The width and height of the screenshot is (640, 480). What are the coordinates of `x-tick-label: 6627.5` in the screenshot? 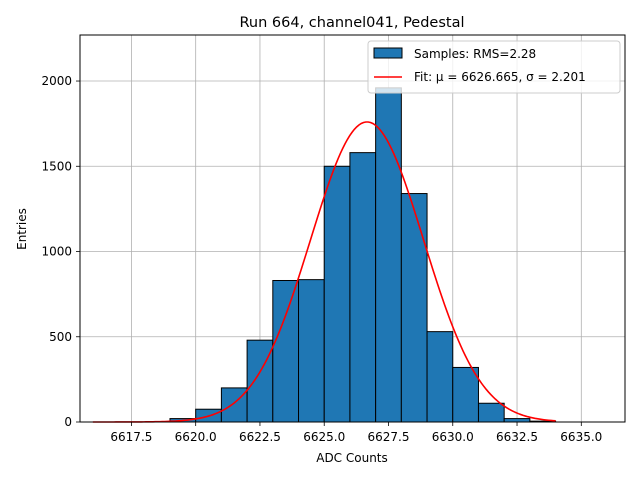 It's located at (388, 437).